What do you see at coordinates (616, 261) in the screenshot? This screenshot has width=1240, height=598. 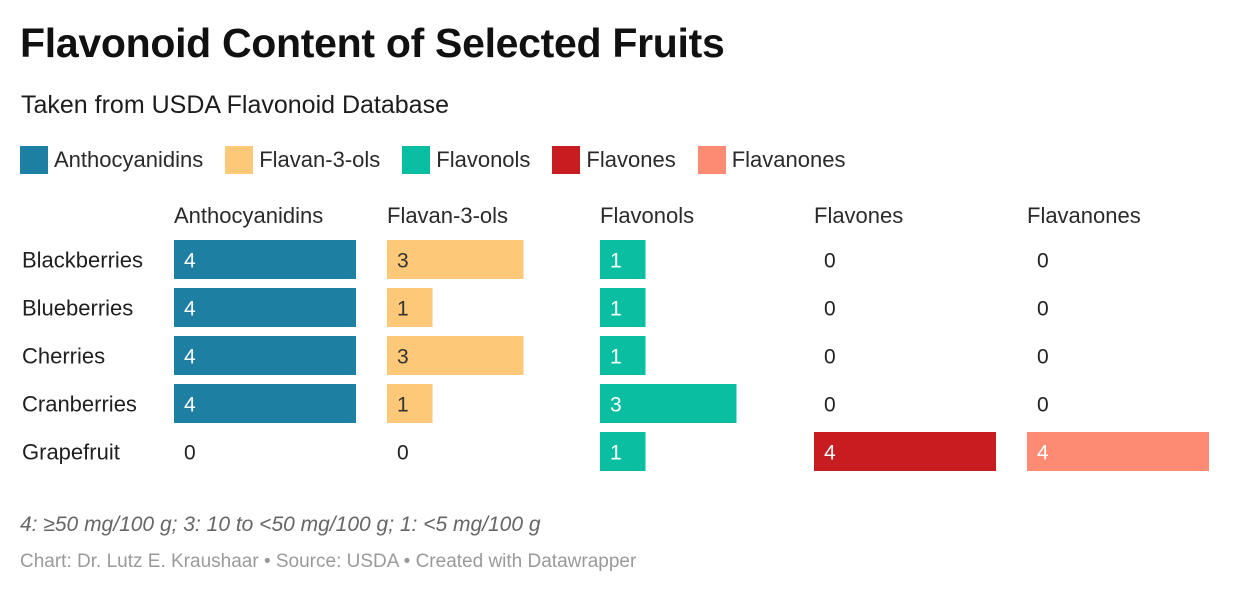 I see `value-label-flavonols-blackberries: 1` at bounding box center [616, 261].